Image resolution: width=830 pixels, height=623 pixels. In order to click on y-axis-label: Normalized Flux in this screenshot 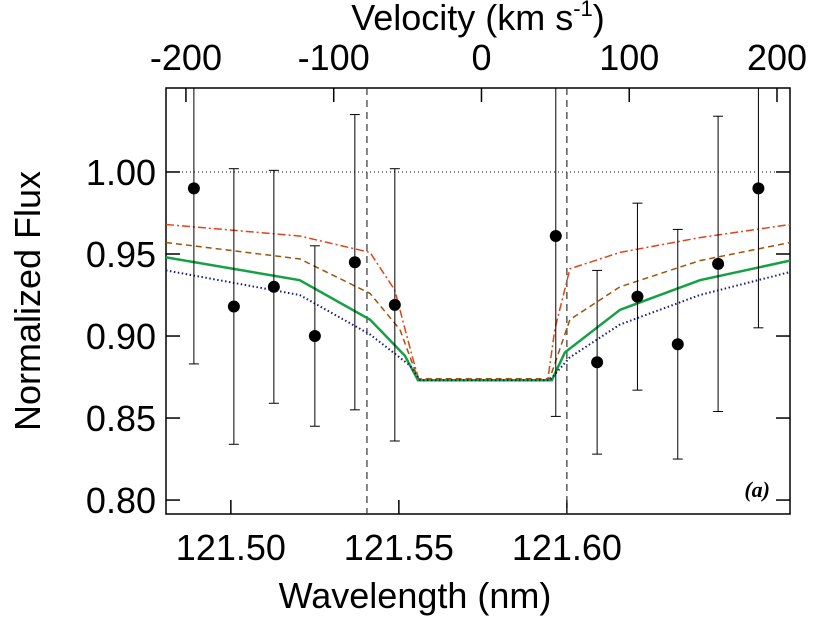, I will do `click(27, 301)`.